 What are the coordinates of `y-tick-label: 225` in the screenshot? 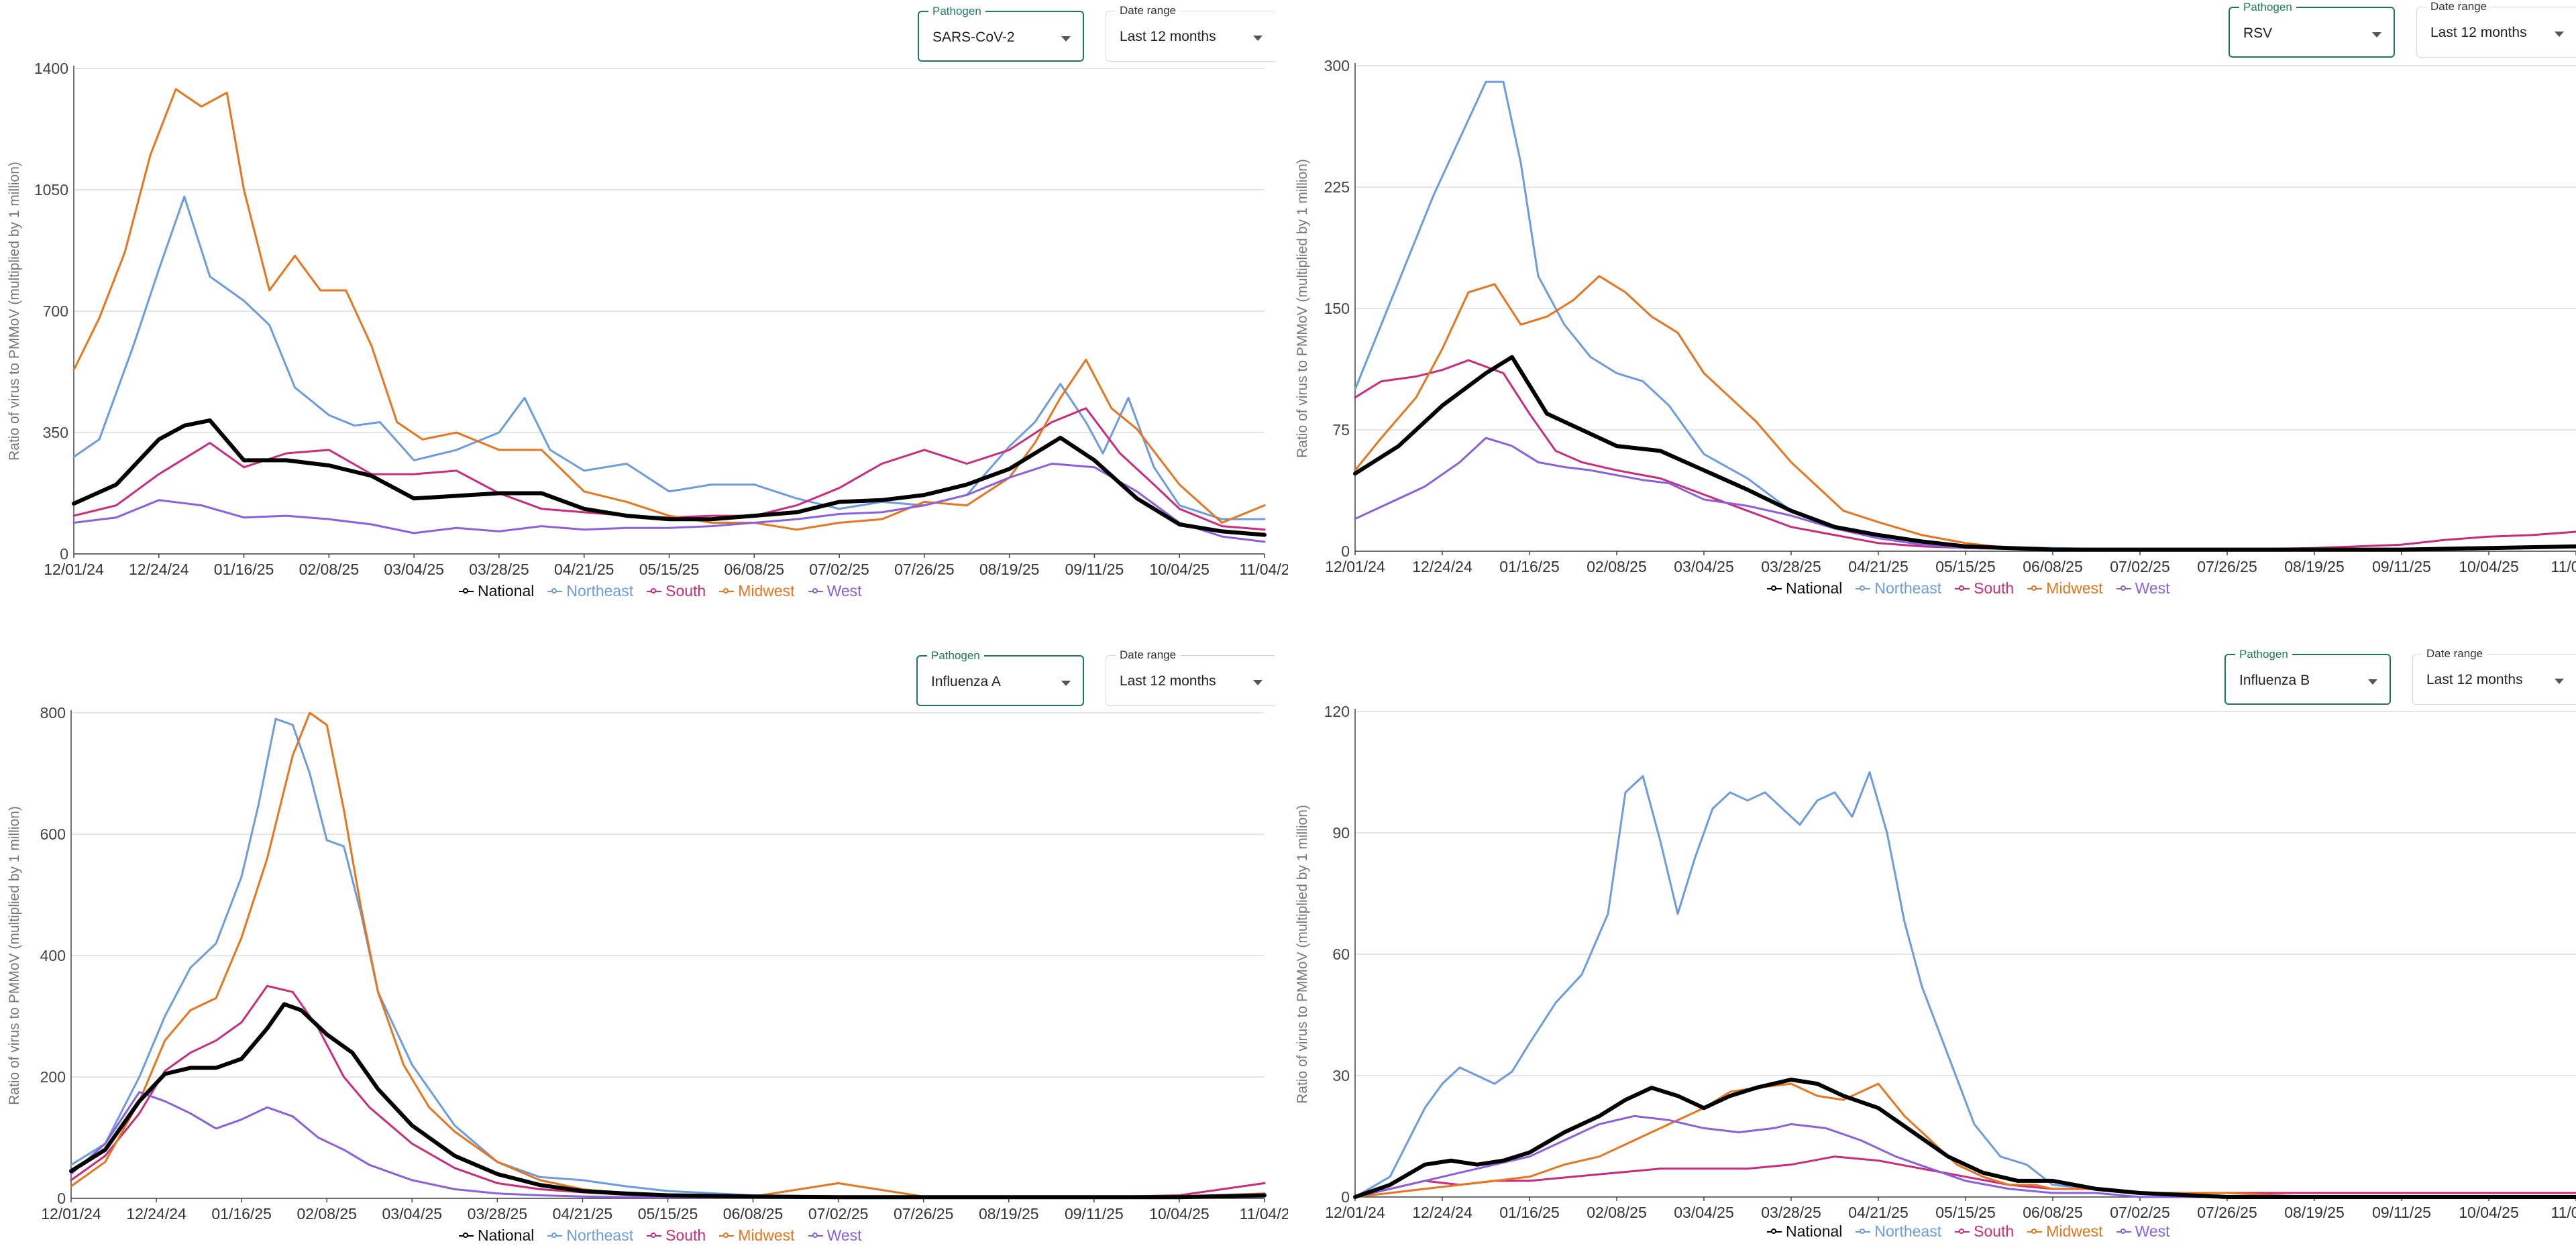 It's located at (1337, 187).